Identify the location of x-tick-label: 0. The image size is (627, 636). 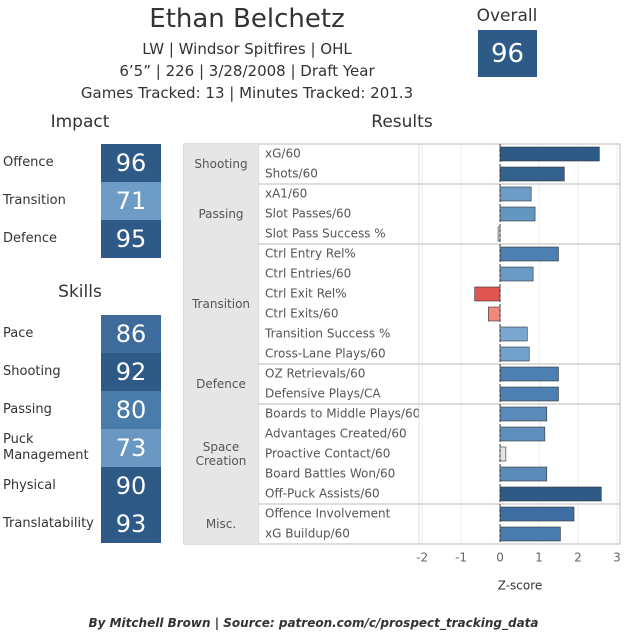
(500, 558).